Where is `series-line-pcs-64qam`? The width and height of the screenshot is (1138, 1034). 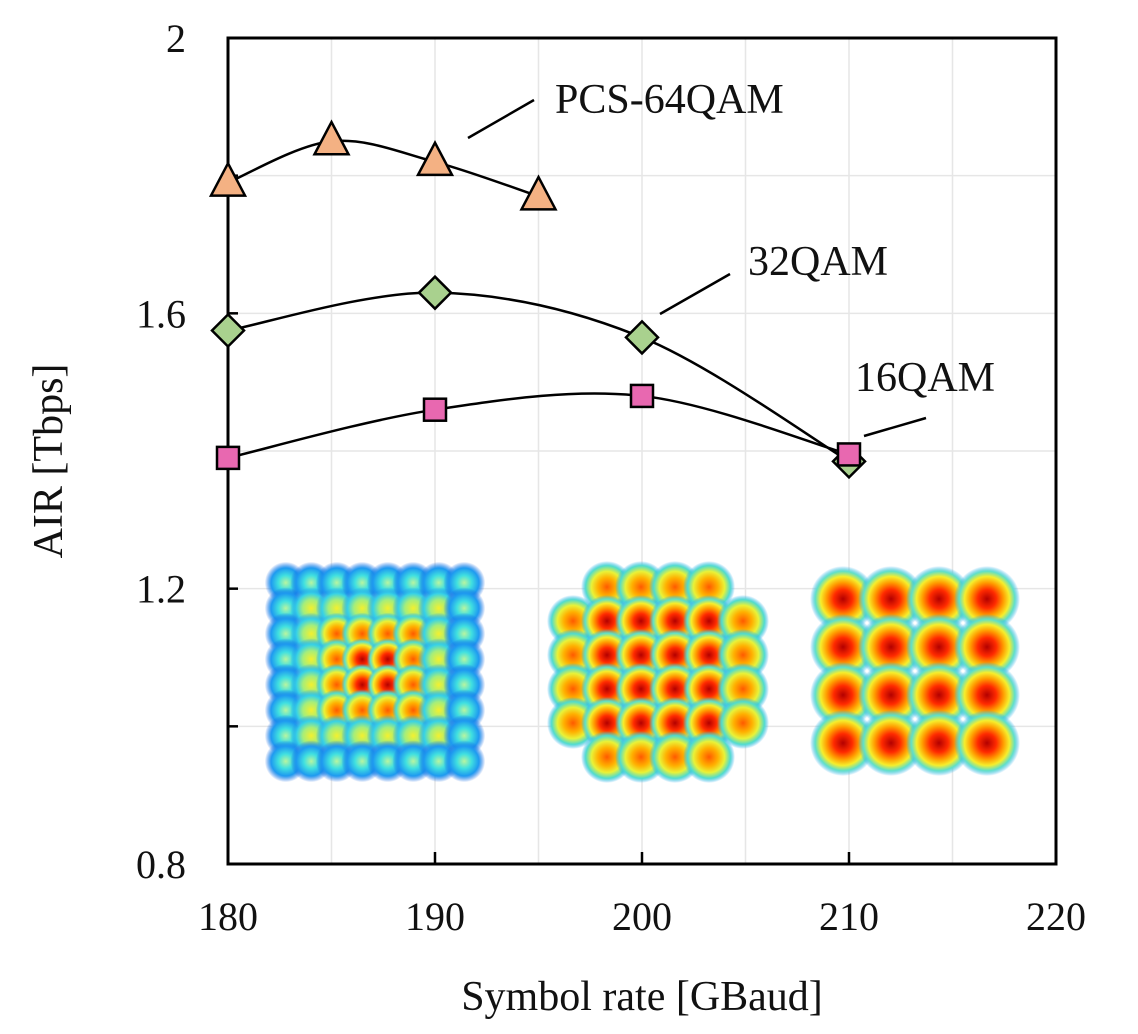 series-line-pcs-64qam is located at coordinates (383, 168).